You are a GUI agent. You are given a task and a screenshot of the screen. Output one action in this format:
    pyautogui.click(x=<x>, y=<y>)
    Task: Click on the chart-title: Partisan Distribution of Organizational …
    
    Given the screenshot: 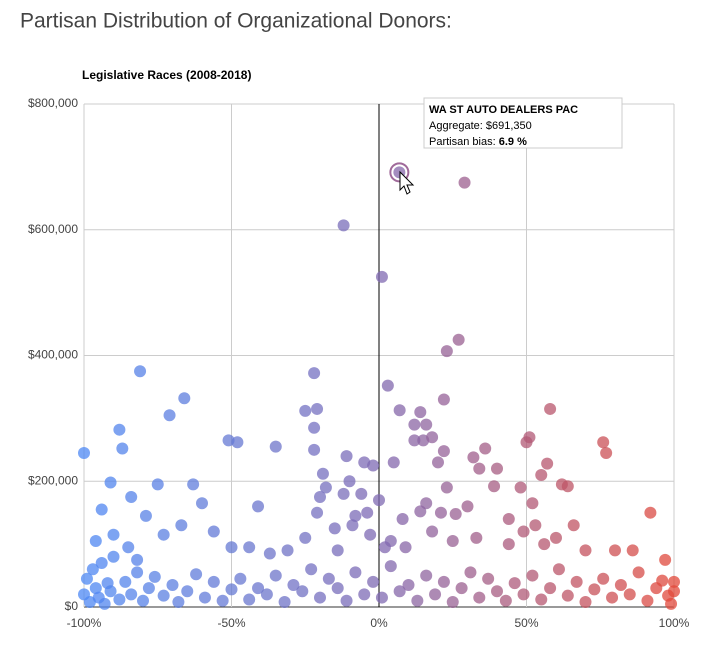 What is the action you would take?
    pyautogui.click(x=236, y=21)
    